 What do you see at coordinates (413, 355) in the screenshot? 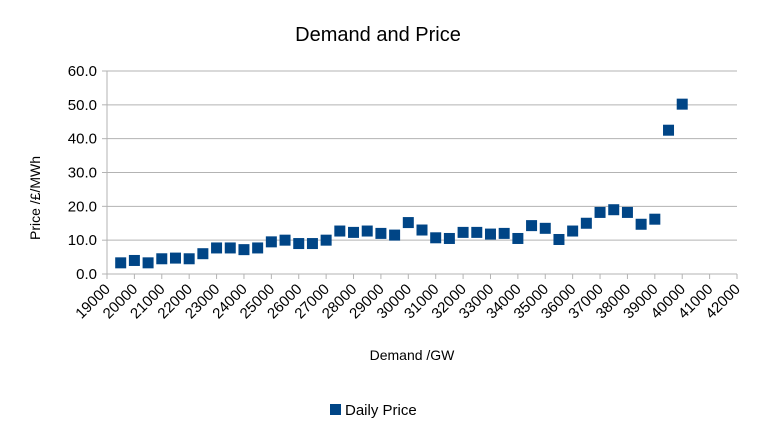
I see `x-axis-label: Demand /GW` at bounding box center [413, 355].